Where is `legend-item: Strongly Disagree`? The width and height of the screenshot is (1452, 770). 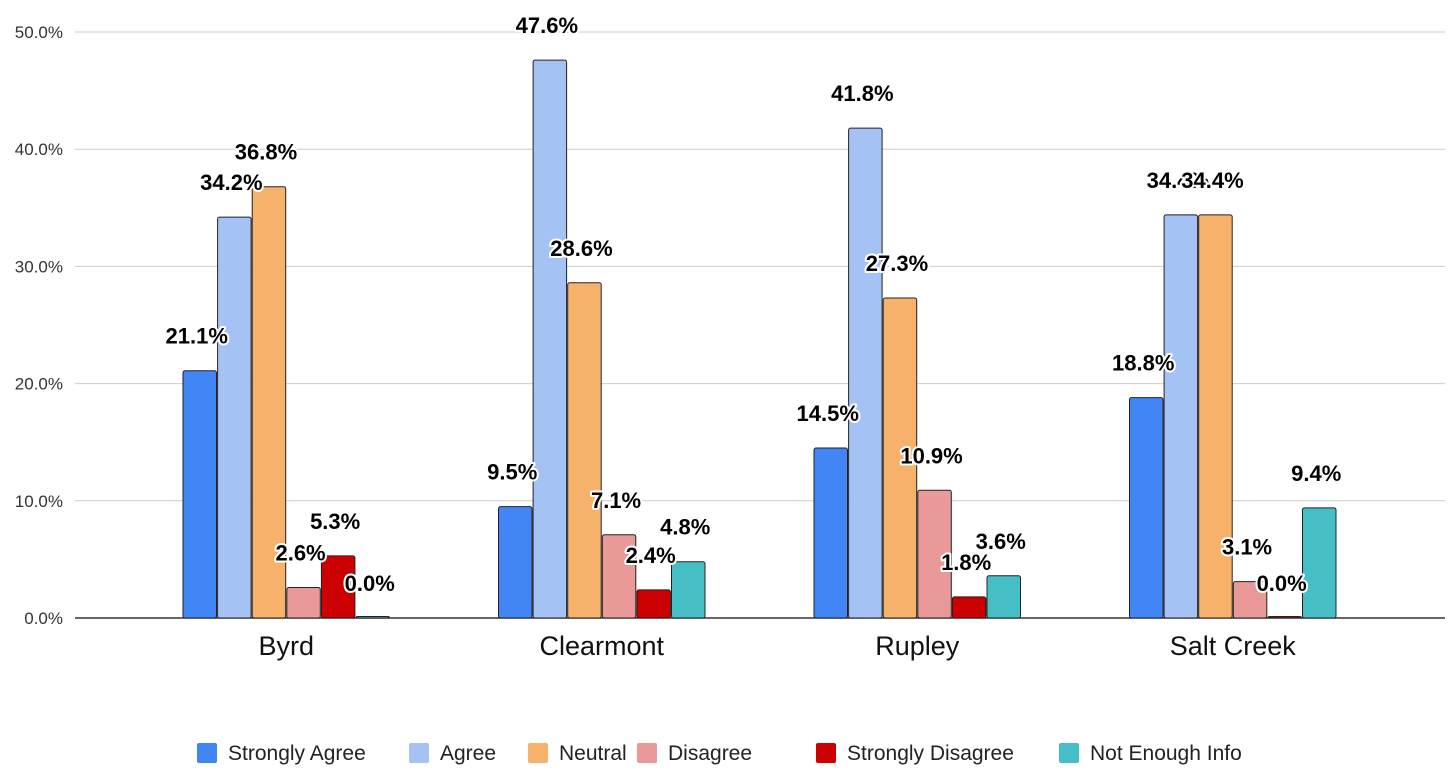 legend-item: Strongly Disagree is located at coordinates (915, 753).